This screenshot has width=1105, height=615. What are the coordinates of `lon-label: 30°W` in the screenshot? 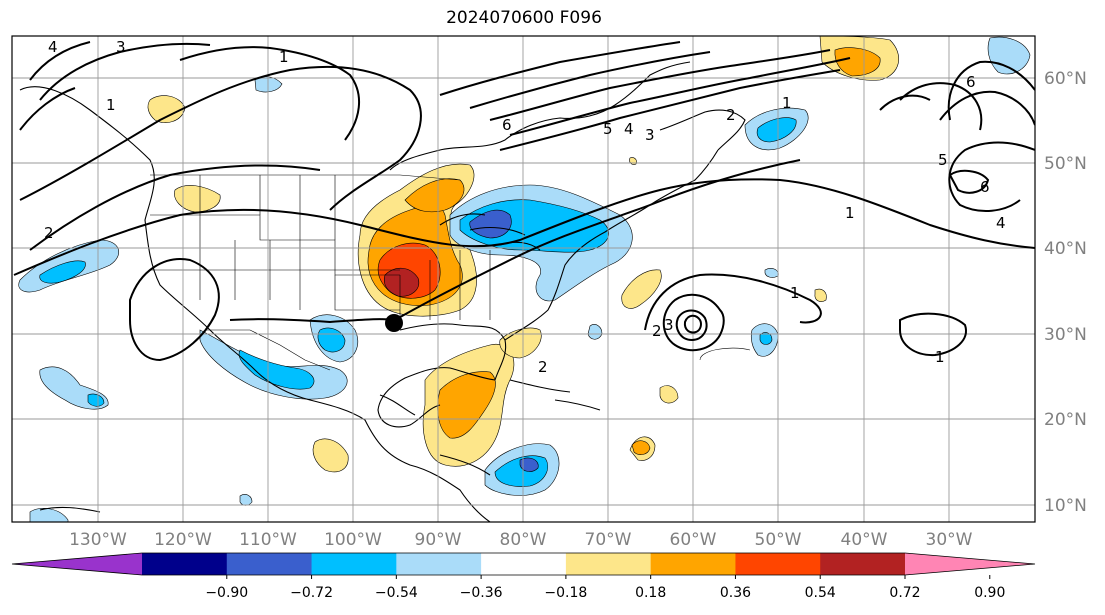 It's located at (949, 540).